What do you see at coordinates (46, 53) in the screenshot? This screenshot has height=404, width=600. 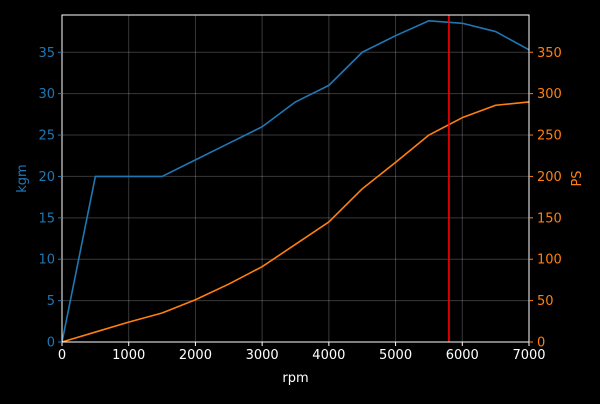 I see `y-left-tick-label-7: 35` at bounding box center [46, 53].